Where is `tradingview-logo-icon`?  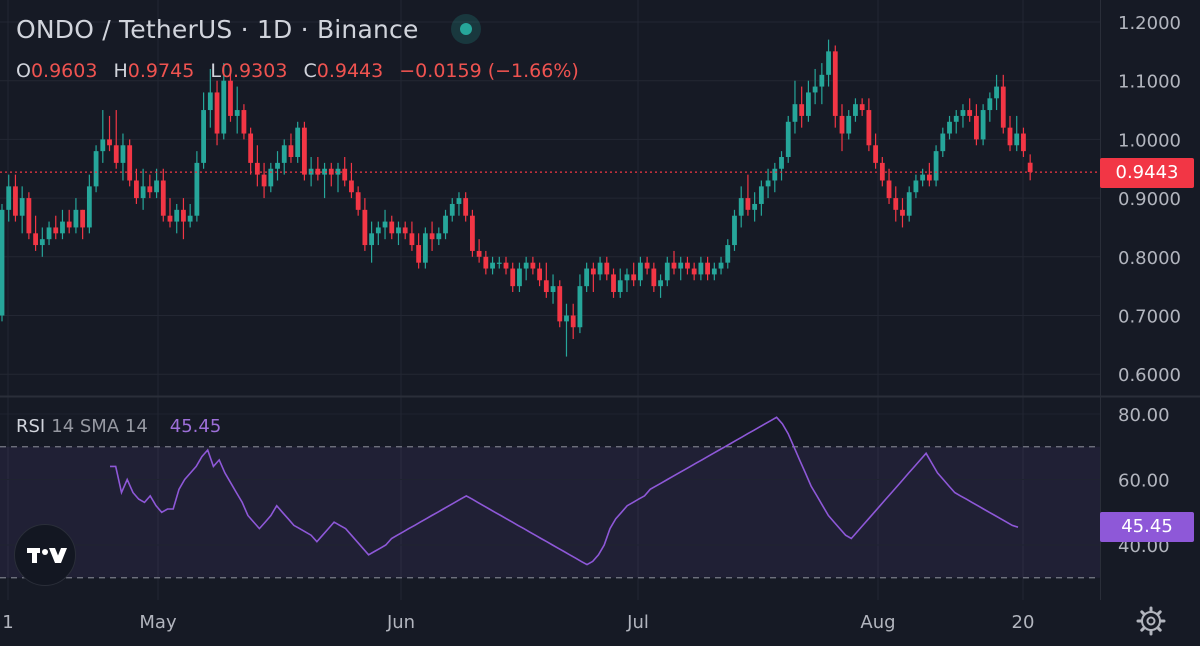 tradingview-logo-icon is located at coordinates (45, 555).